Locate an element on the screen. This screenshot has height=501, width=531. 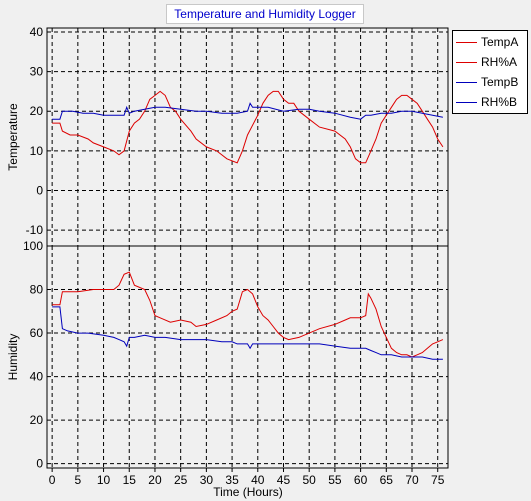
x-tick-label: 35 is located at coordinates (232, 480).